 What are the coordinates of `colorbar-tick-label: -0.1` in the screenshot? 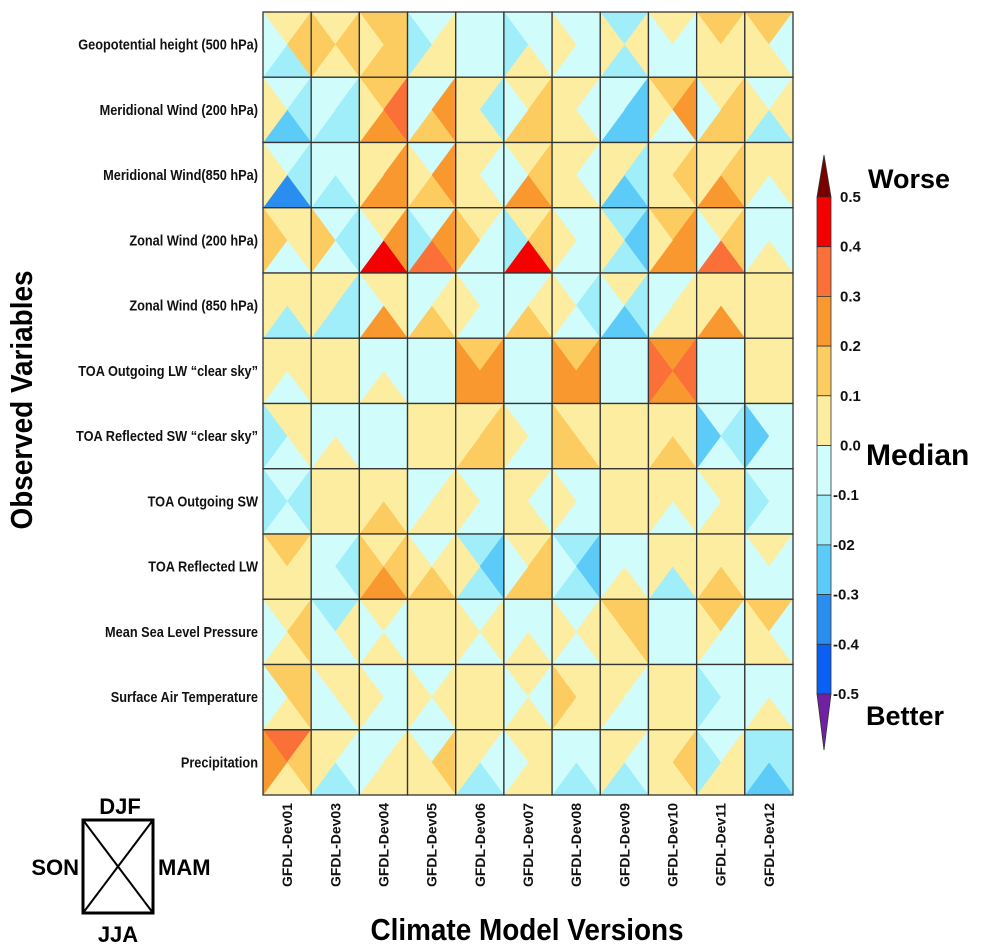 It's located at (846, 495).